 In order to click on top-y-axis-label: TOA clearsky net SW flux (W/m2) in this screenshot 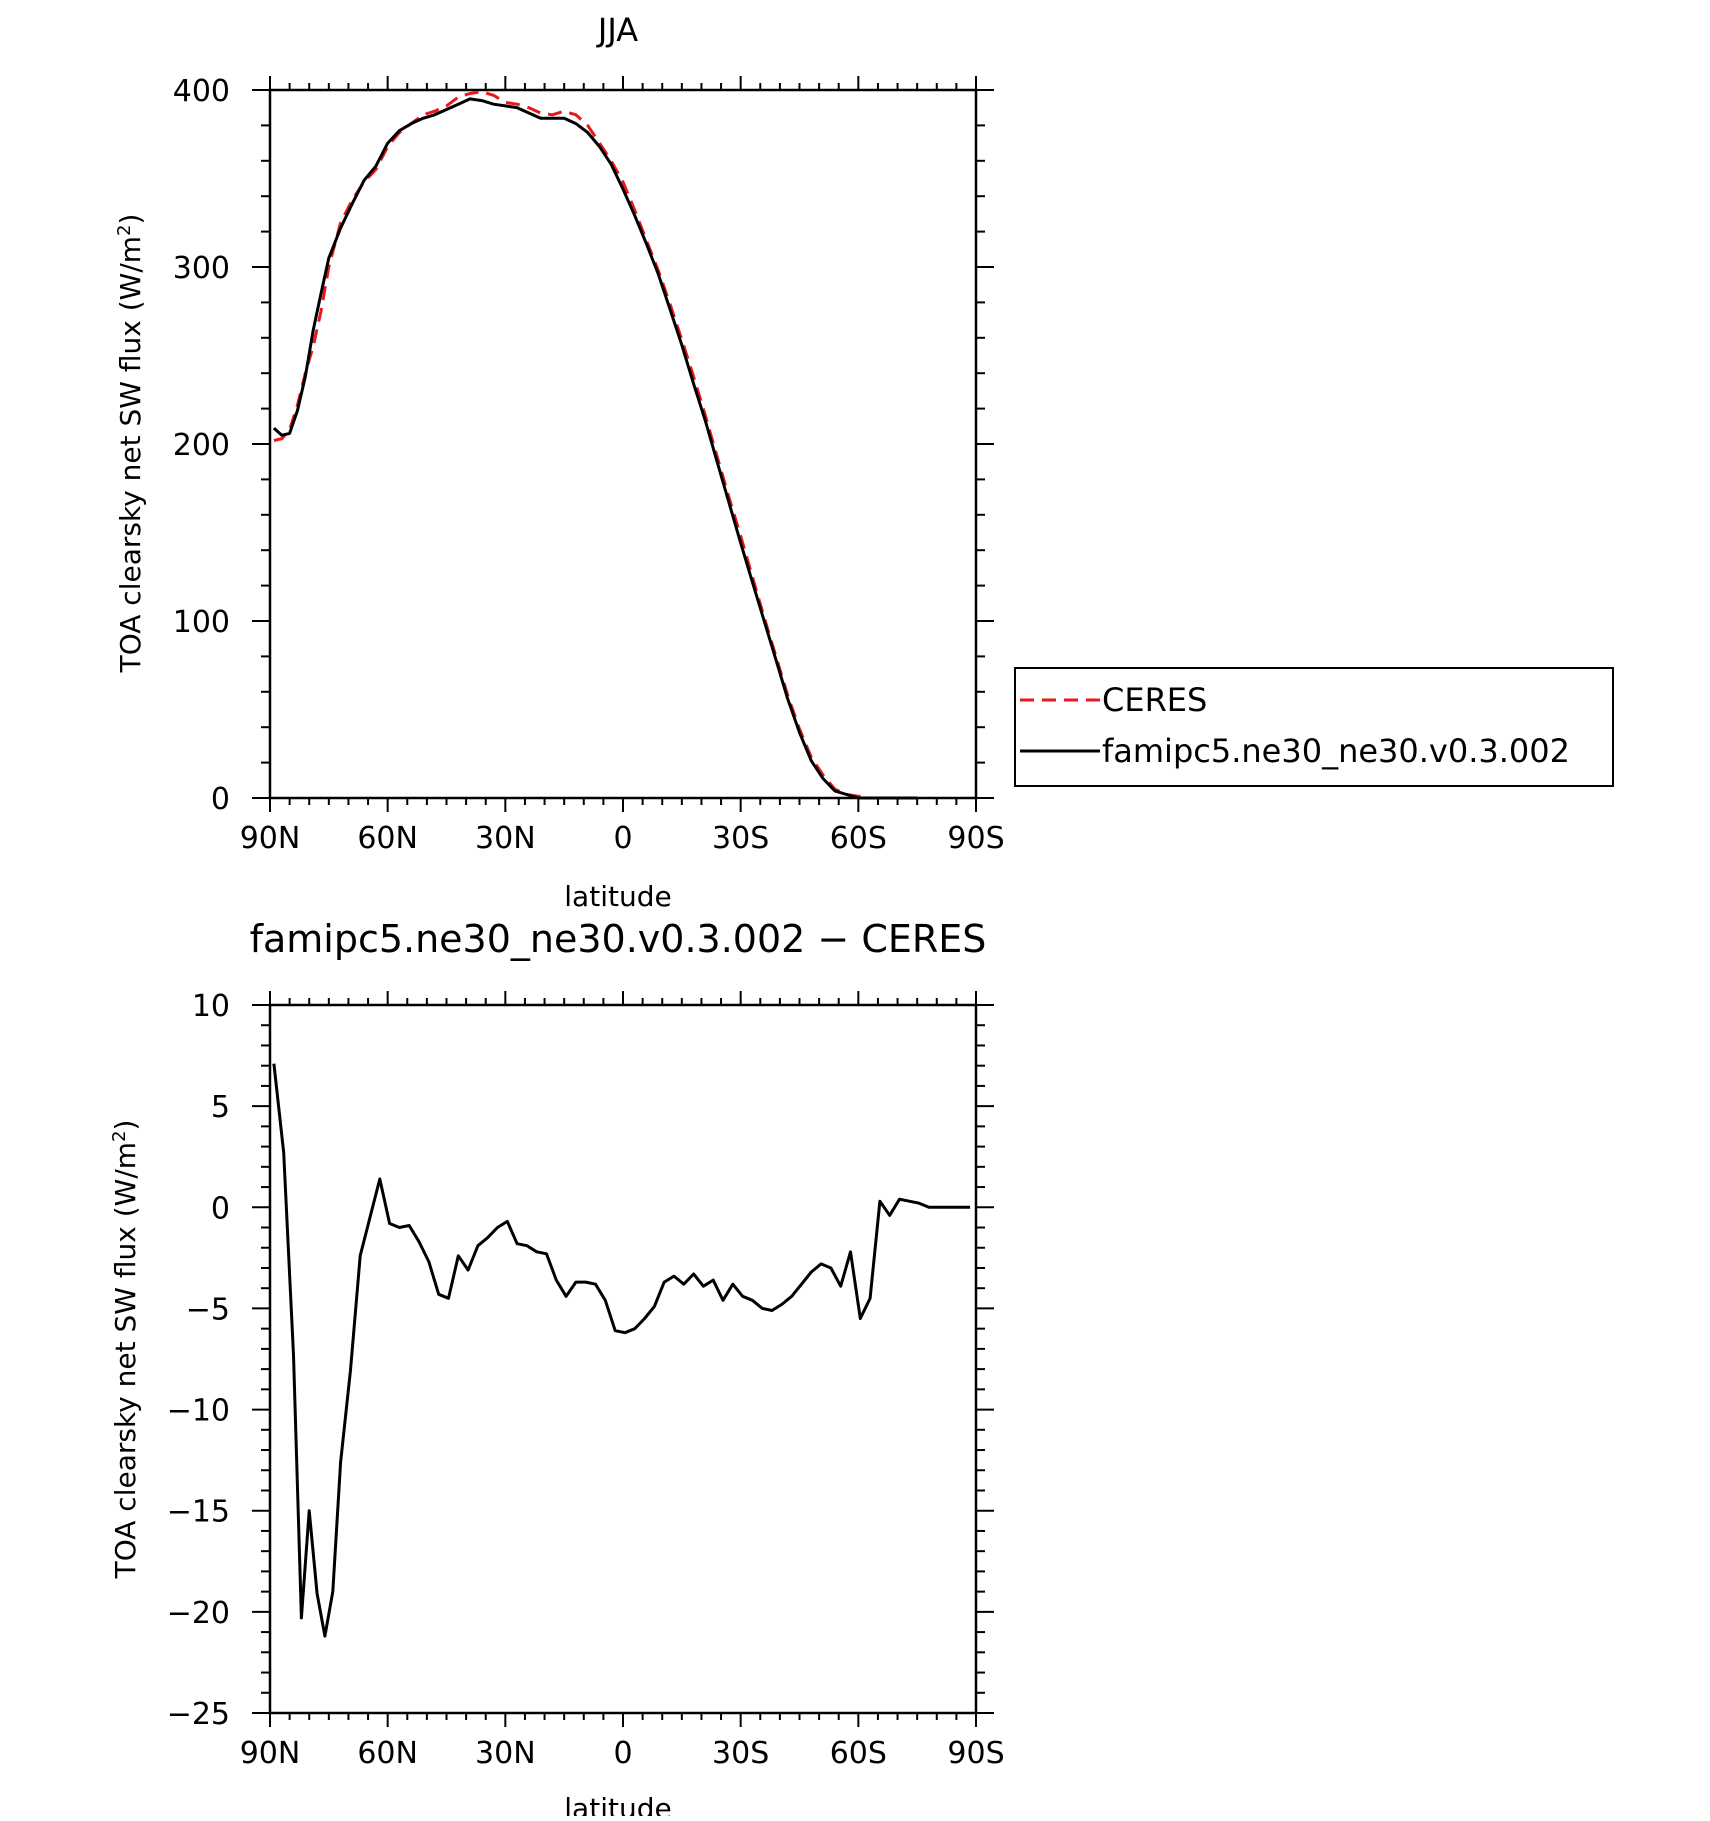, I will do `click(130, 444)`.